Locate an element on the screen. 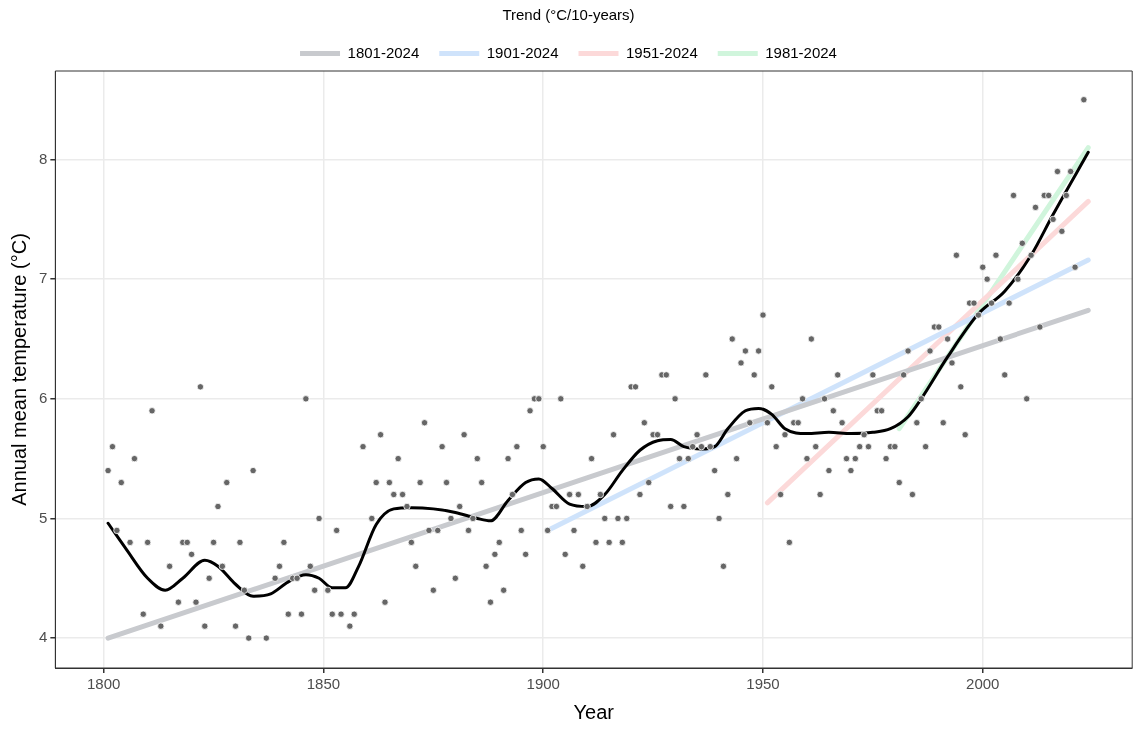  legend-label: 1801-2024 is located at coordinates (383, 52).